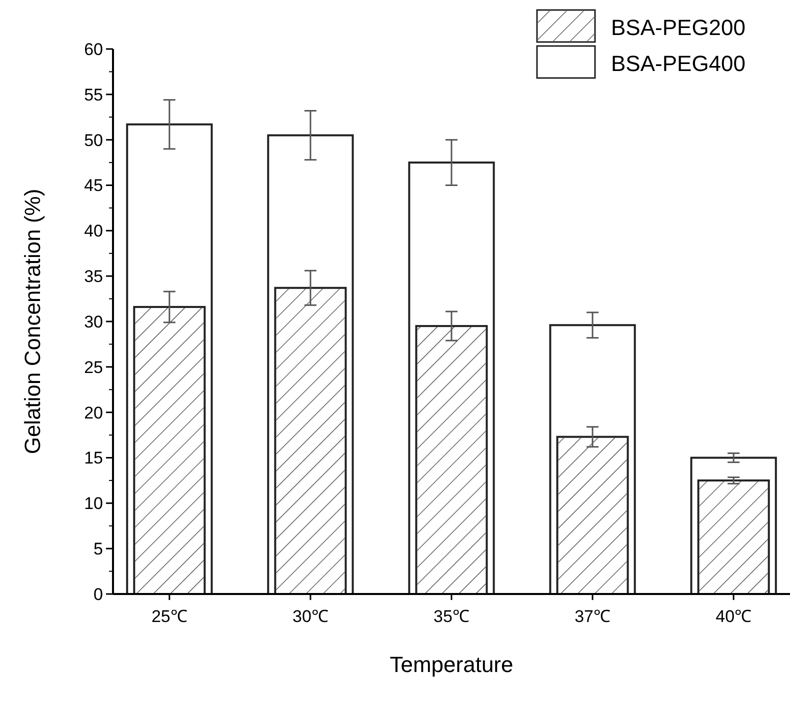 This screenshot has height=714, width=799. What do you see at coordinates (98, 594) in the screenshot?
I see `y-tick-label: 0` at bounding box center [98, 594].